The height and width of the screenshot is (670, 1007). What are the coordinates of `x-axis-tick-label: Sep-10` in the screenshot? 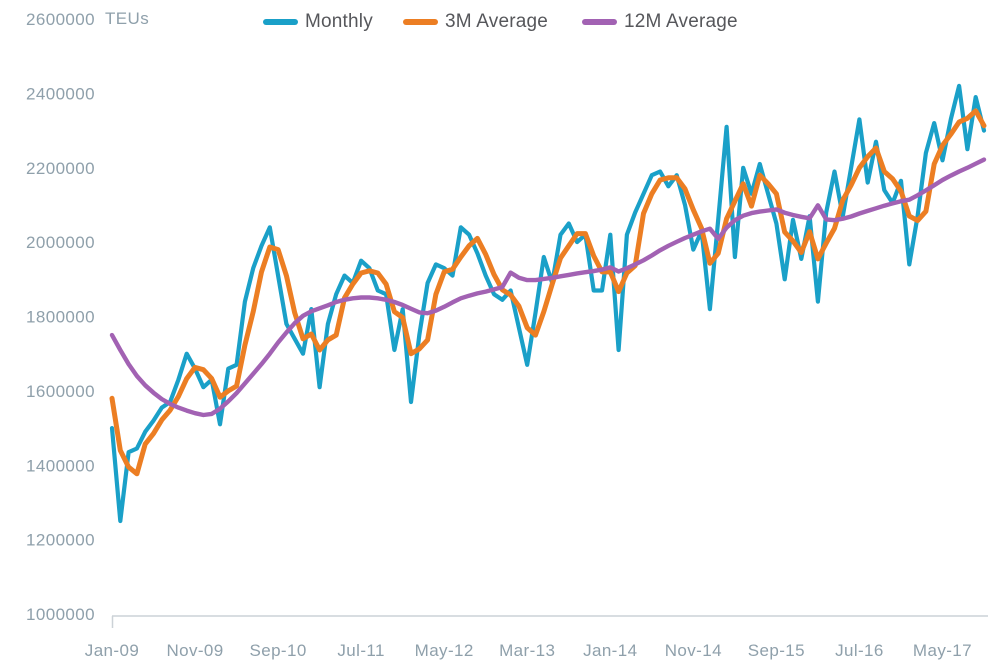 It's located at (277, 650).